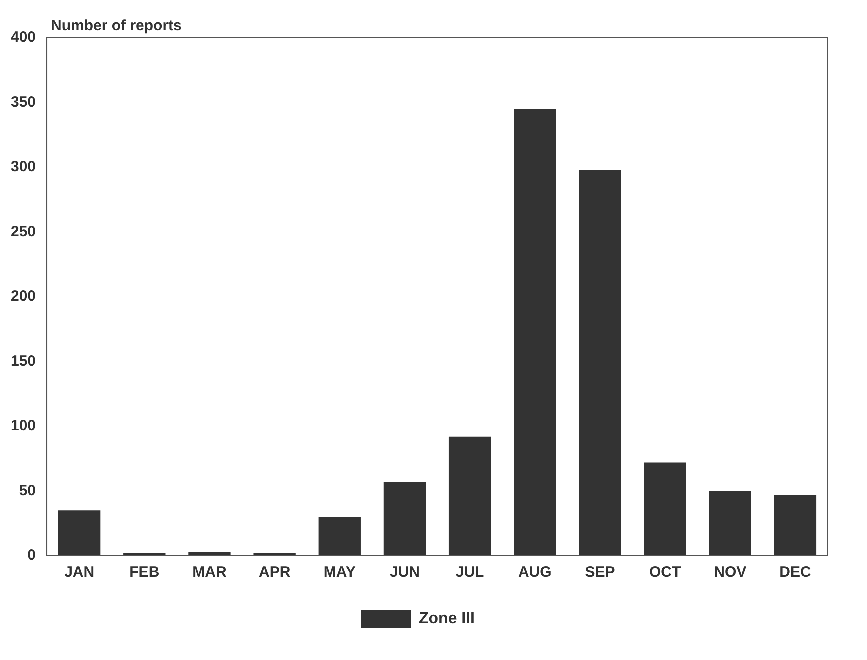 This screenshot has height=660, width=867. What do you see at coordinates (470, 573) in the screenshot?
I see `x-tick-label: JUL` at bounding box center [470, 573].